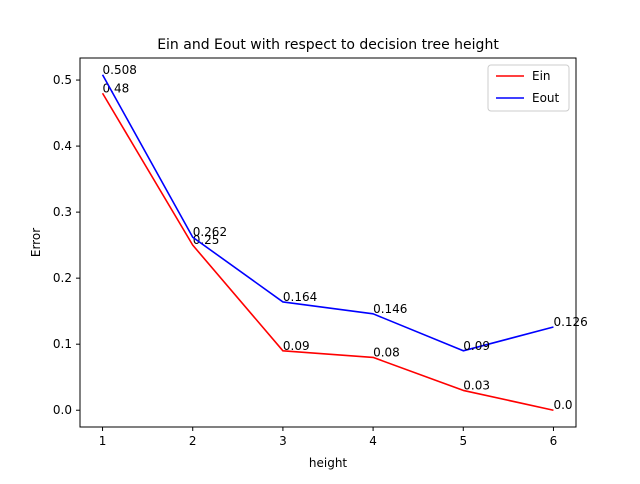  Describe the element at coordinates (120, 70) in the screenshot. I see `data-label-eout: 0.508` at that location.